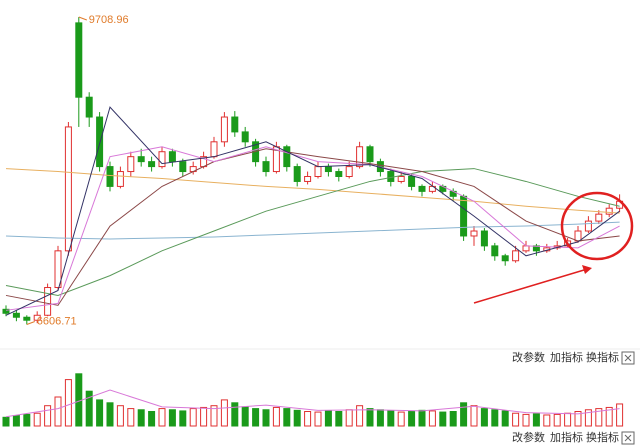  What do you see at coordinates (57, 321) in the screenshot?
I see `min-label: 6606.71` at bounding box center [57, 321].